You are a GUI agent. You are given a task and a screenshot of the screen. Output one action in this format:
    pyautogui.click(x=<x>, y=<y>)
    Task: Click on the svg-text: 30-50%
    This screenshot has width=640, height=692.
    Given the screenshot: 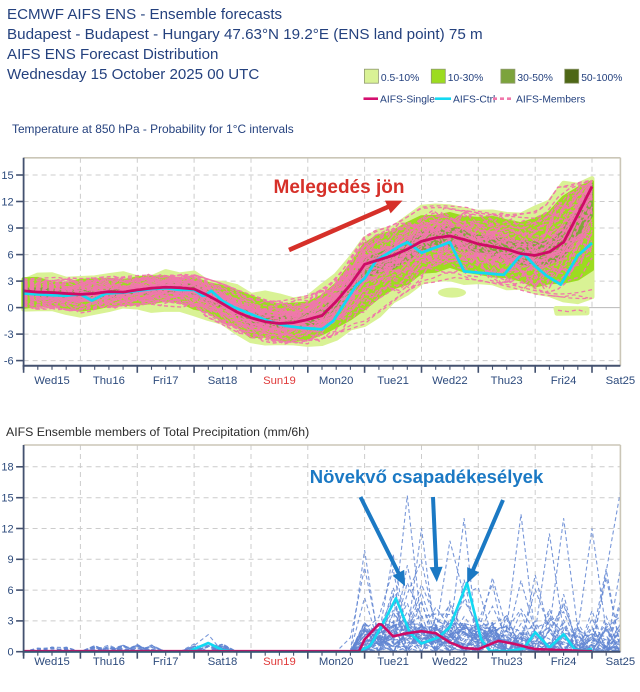 What is the action you would take?
    pyautogui.click(x=535, y=78)
    